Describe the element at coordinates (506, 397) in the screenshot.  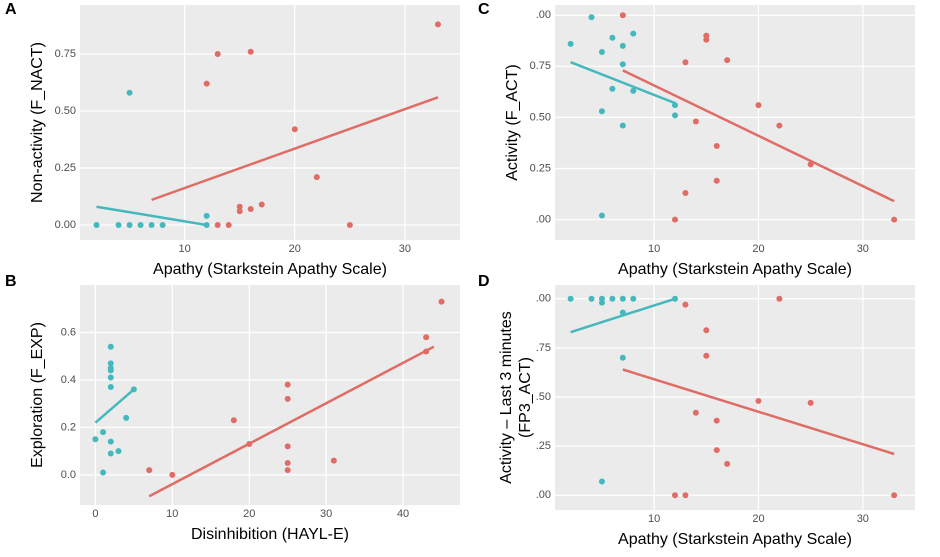
I see `y-axis-label: Activity – Last 3 minutes` at that location.